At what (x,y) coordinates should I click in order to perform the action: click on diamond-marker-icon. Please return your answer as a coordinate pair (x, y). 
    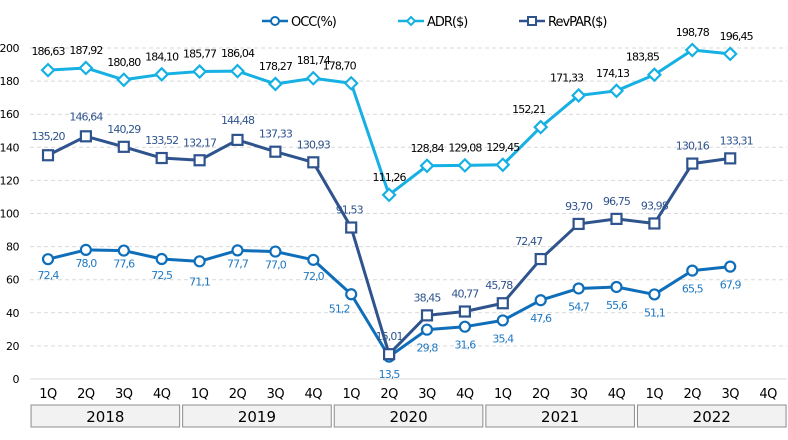
    Looking at the image, I should click on (411, 21).